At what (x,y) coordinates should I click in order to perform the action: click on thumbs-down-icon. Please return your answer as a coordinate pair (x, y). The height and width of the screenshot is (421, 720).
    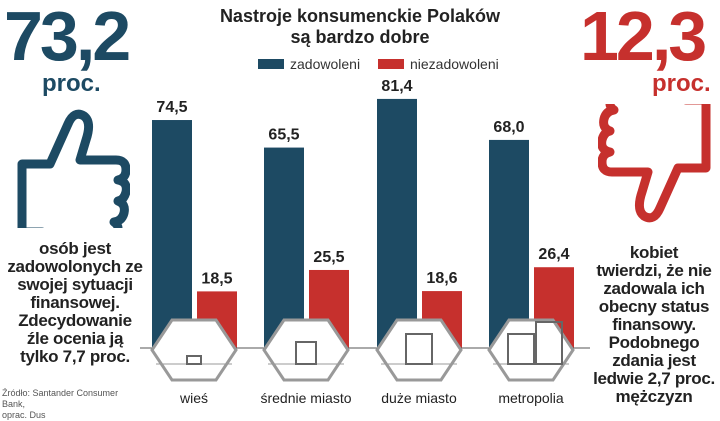
    Looking at the image, I should click on (654, 163).